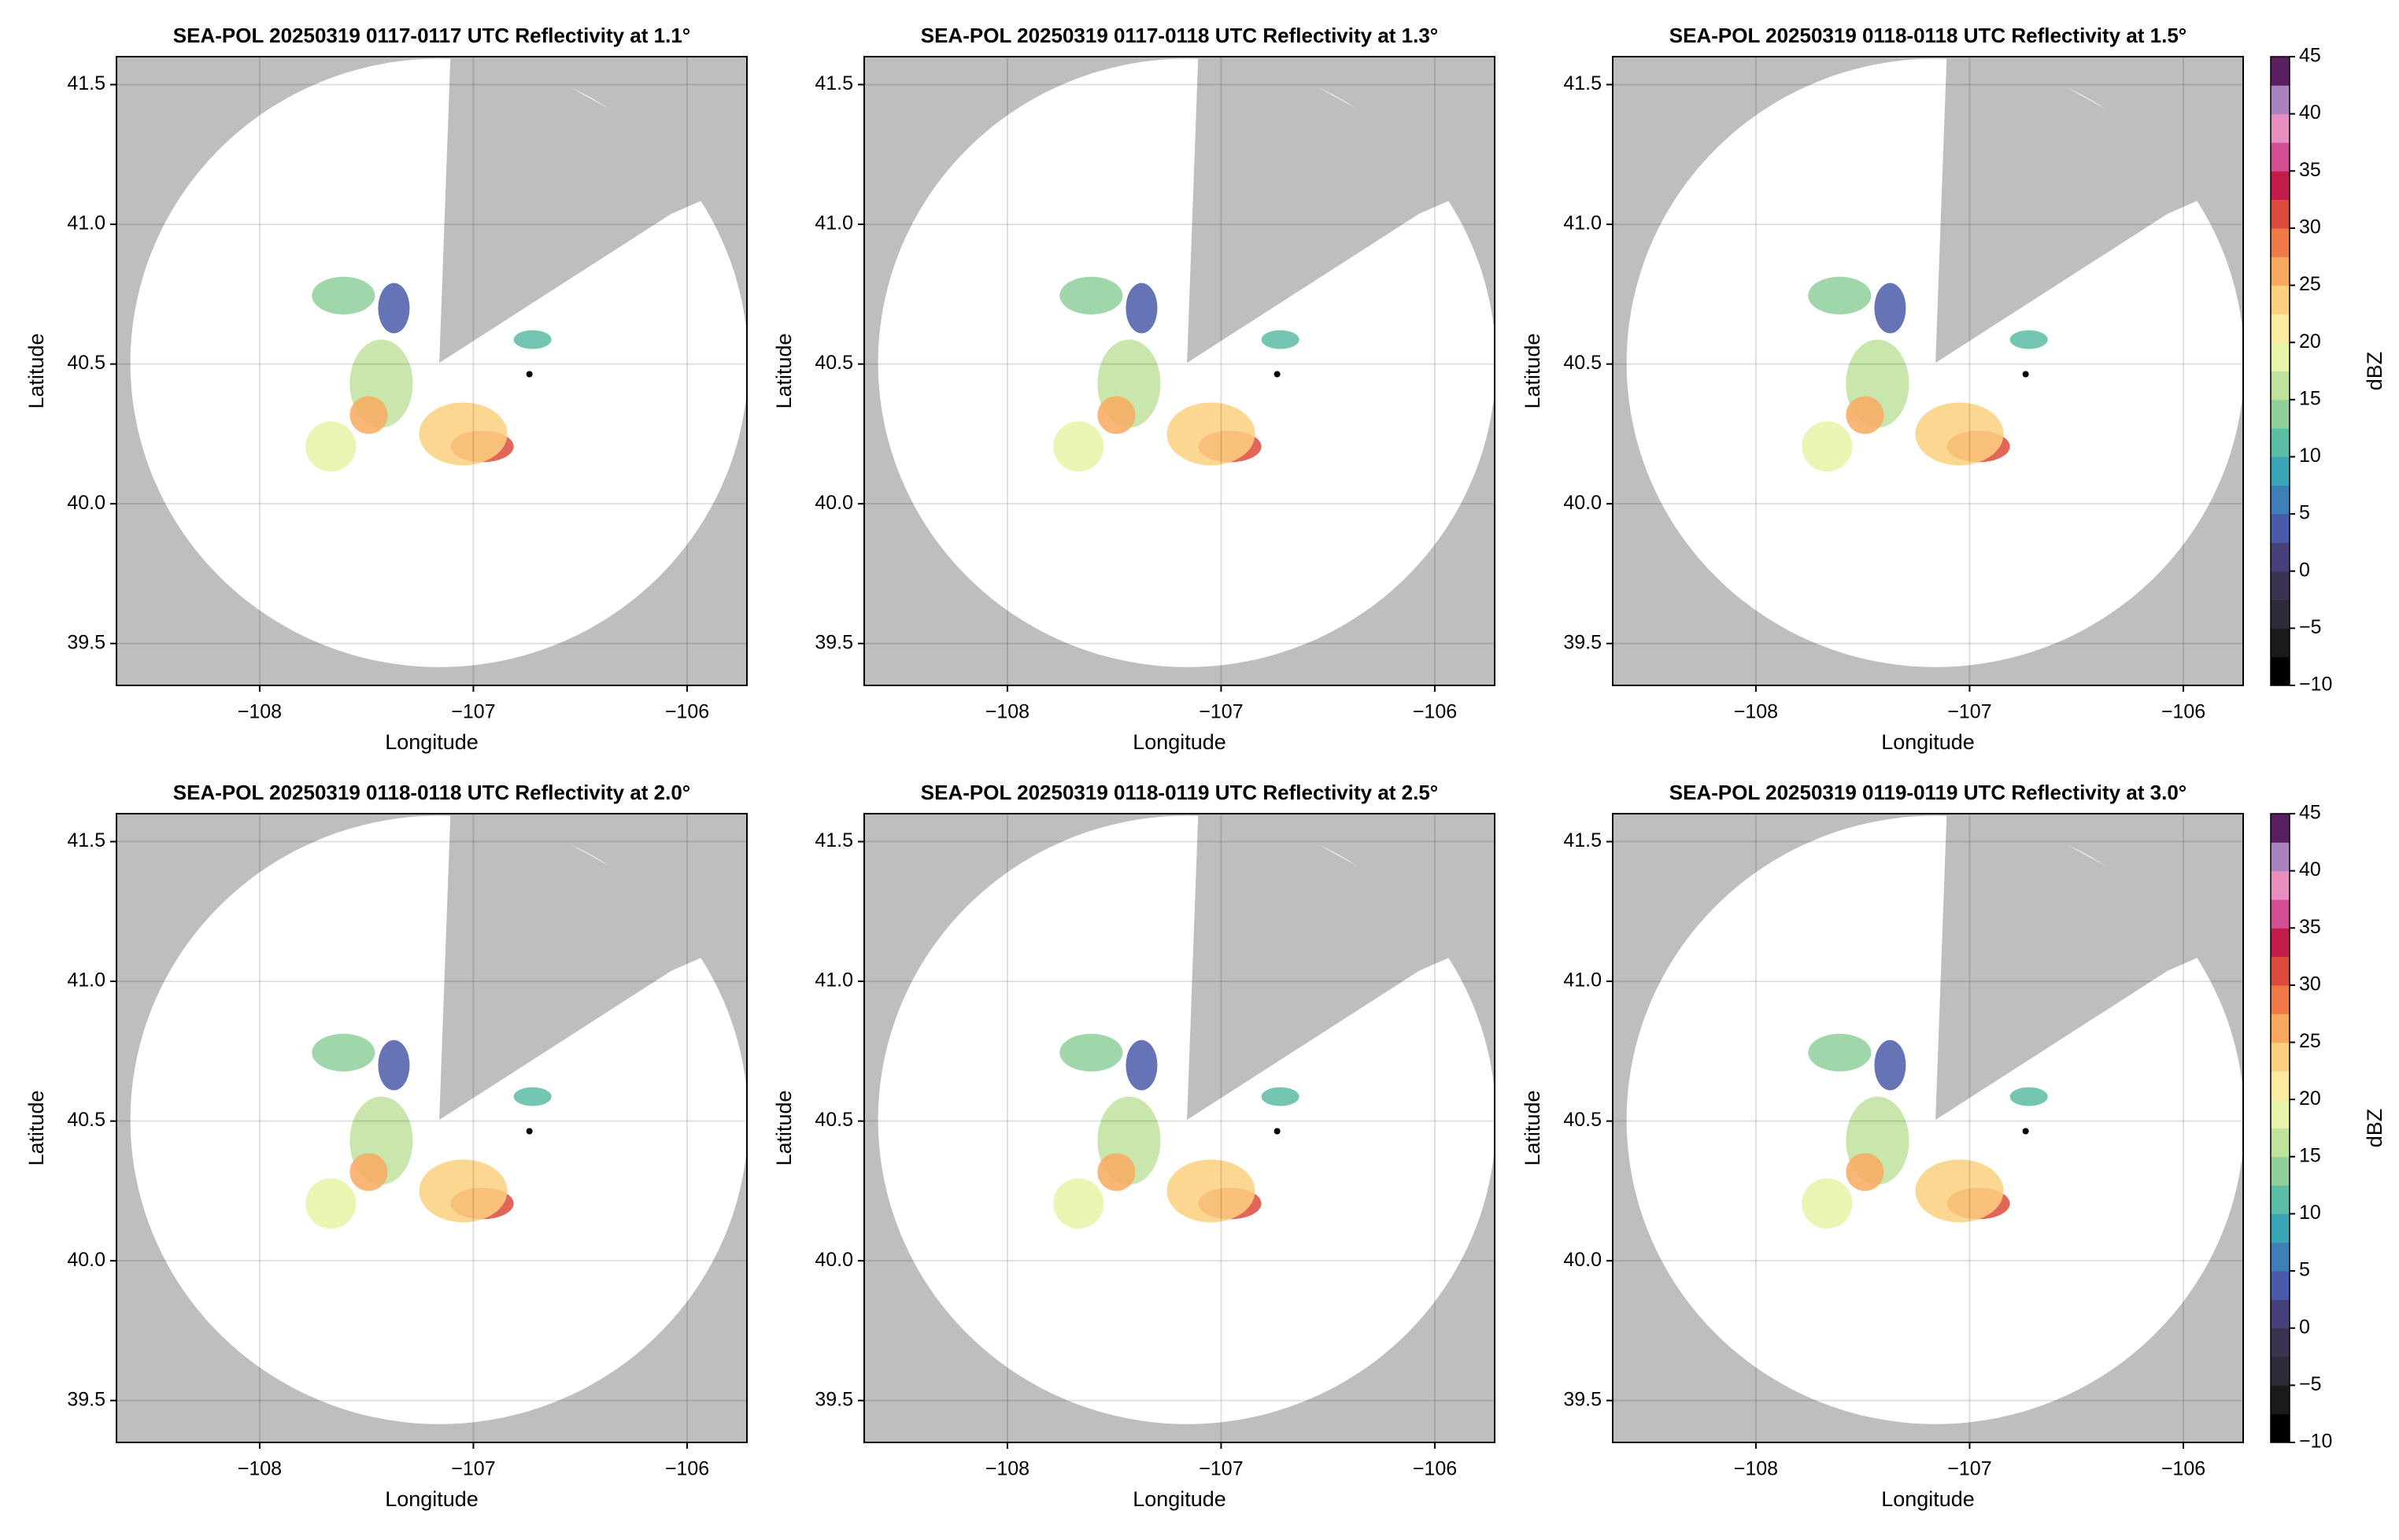  I want to click on colorbar-tick-label: 45, so click(2310, 813).